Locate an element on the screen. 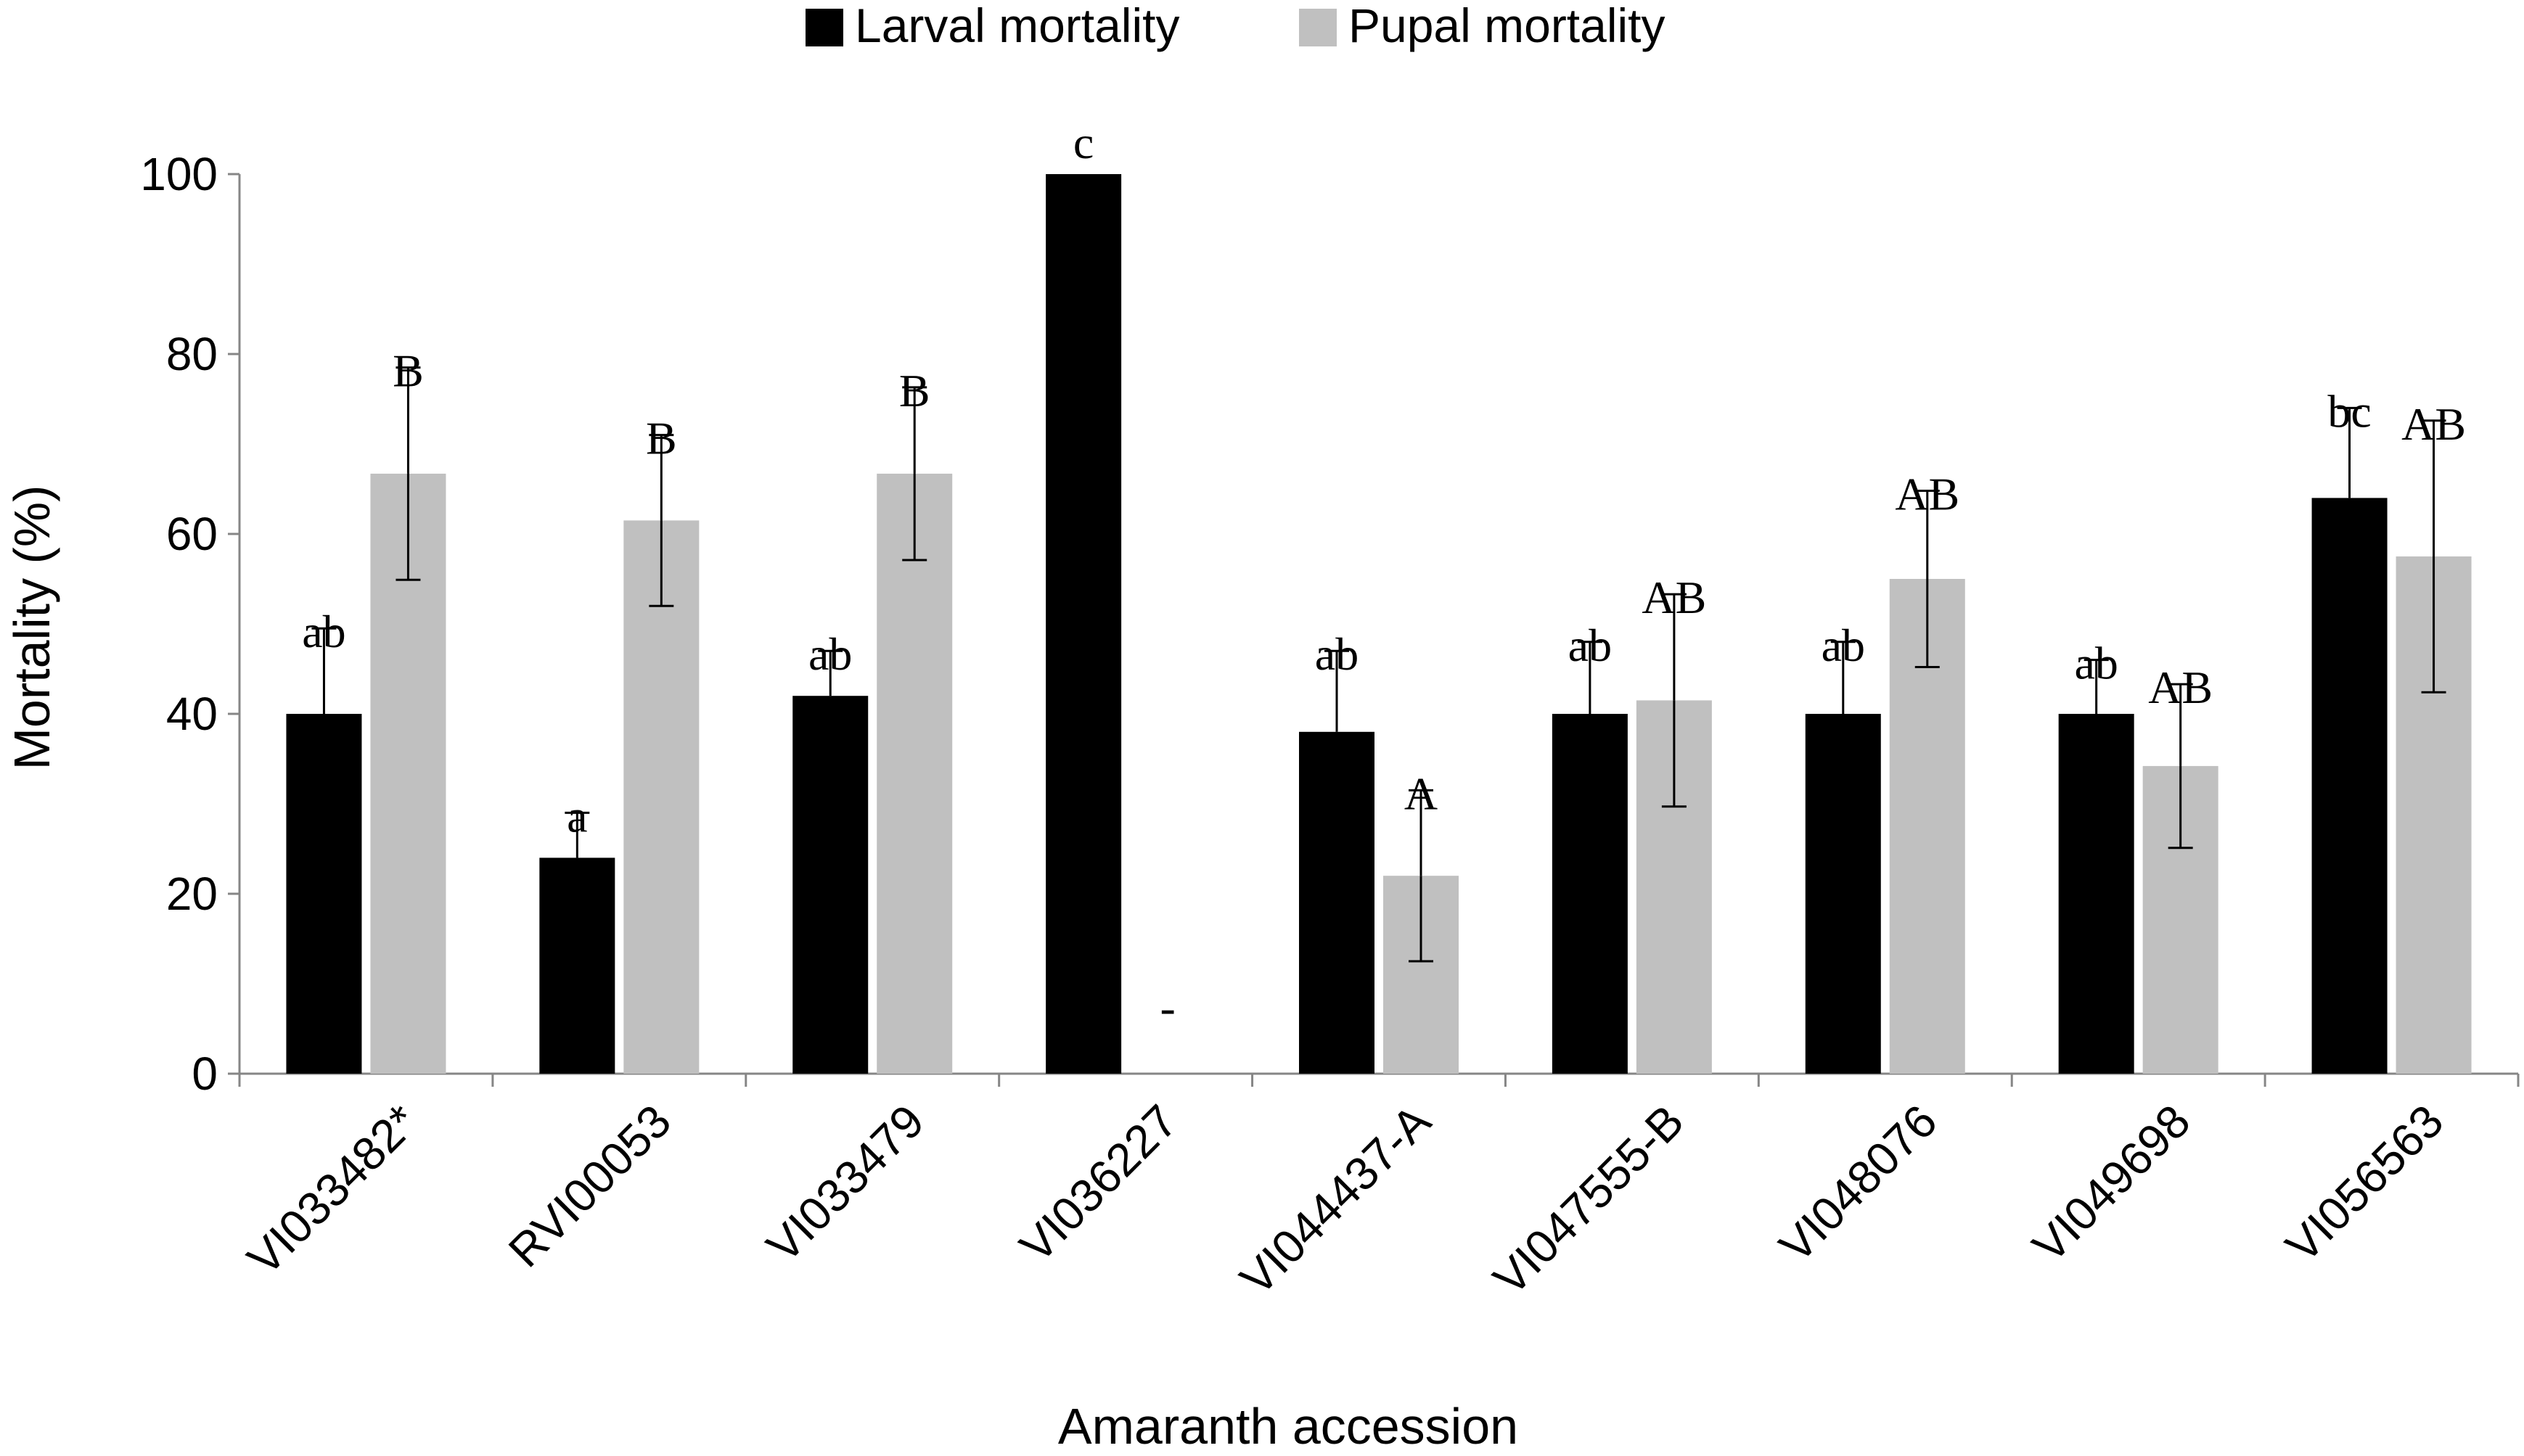 The height and width of the screenshot is (1456, 2524). x-category-label: VI049698 is located at coordinates (2111, 1183).